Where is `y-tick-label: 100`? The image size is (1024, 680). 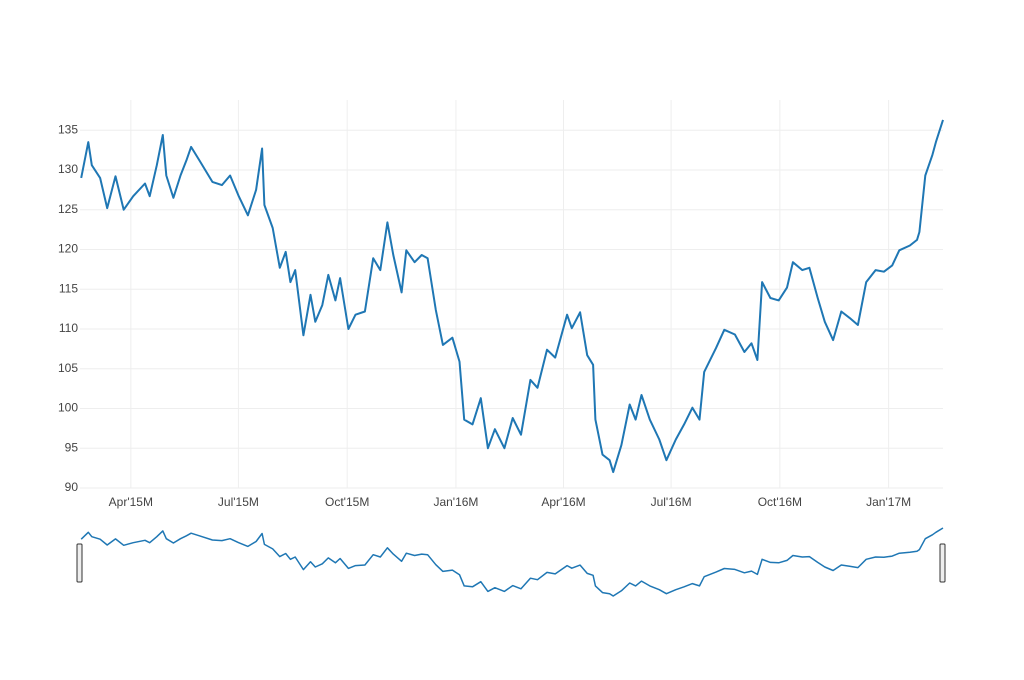
y-tick-label: 100 is located at coordinates (68, 408).